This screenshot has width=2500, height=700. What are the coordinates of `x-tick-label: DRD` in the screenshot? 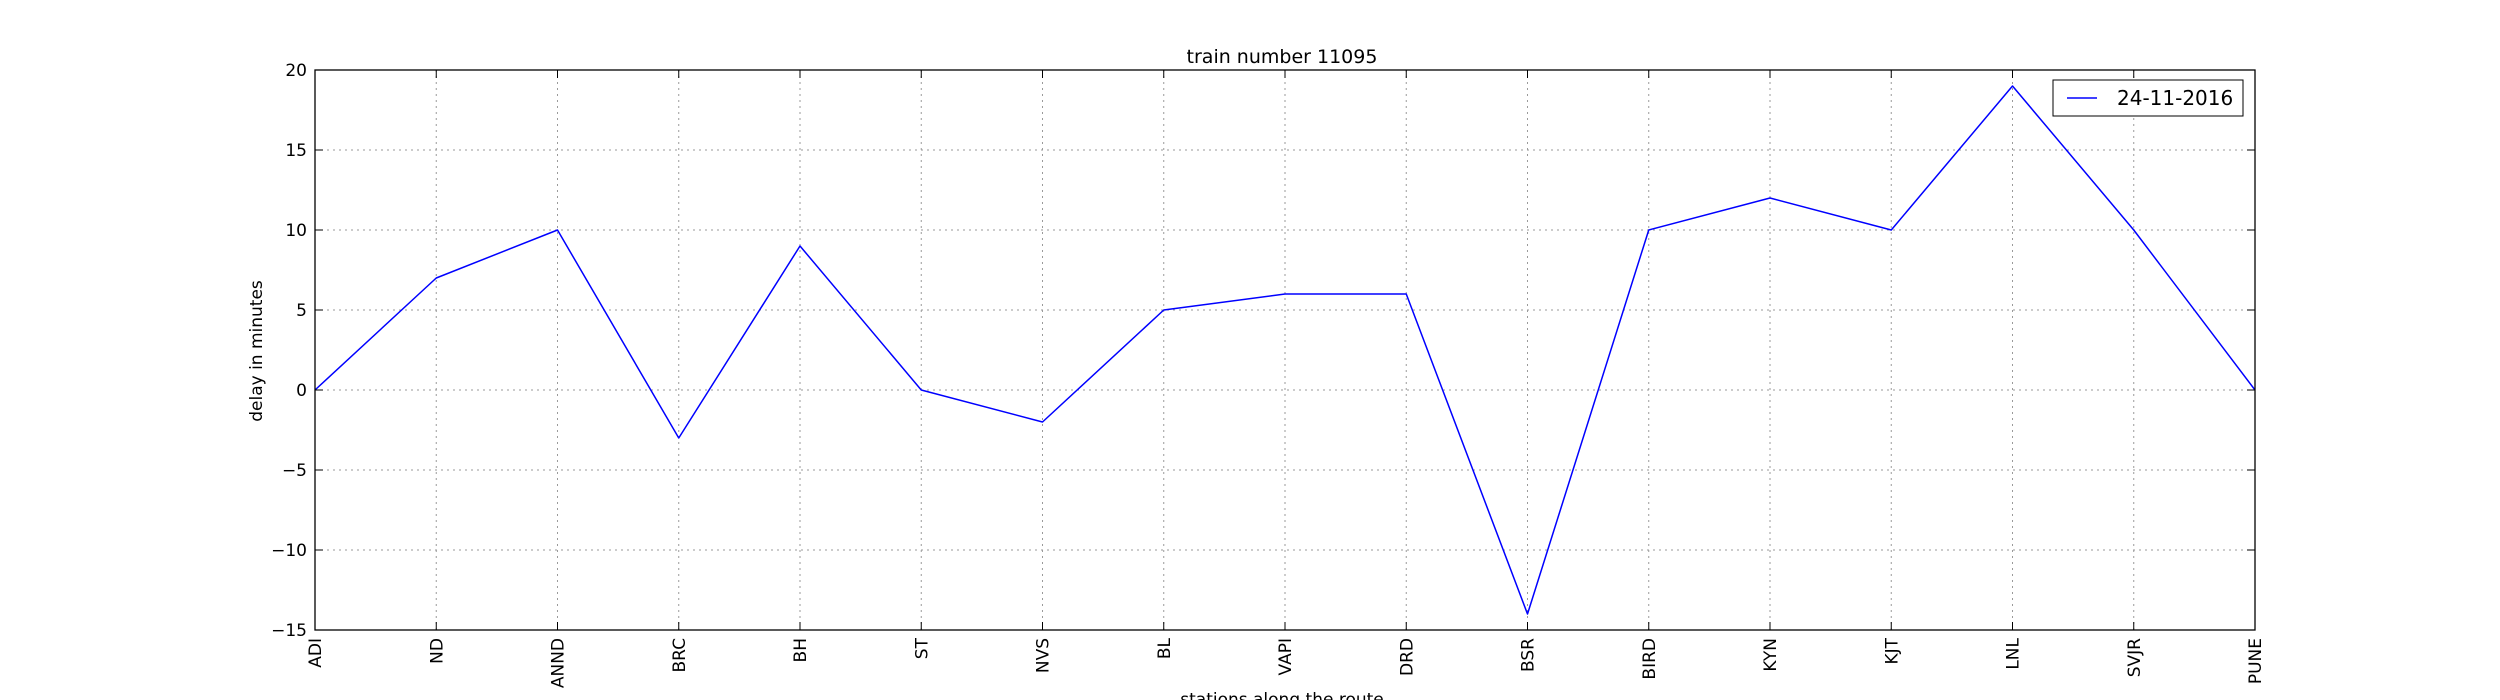 It's located at (1407, 657).